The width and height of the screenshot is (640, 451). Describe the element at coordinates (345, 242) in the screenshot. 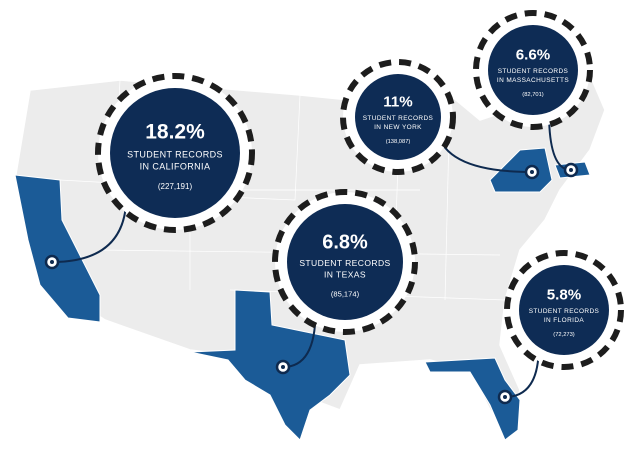

I see `percent: 6.8%` at that location.